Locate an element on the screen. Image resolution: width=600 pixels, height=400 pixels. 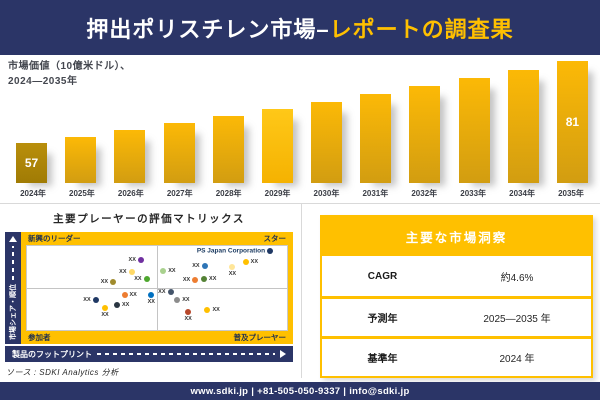
quadrant-label-top-left: 新興のリーダー is located at coordinates (54, 238).